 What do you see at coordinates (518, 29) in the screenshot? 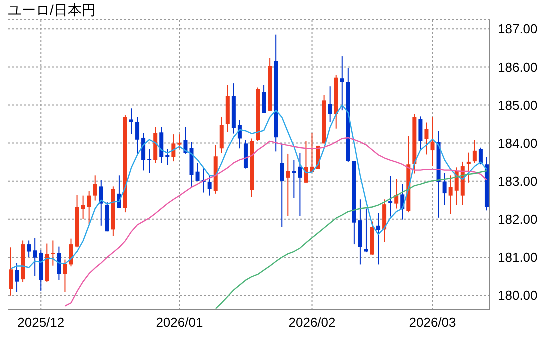
I see `y-tick-label: 187.00` at bounding box center [518, 29].